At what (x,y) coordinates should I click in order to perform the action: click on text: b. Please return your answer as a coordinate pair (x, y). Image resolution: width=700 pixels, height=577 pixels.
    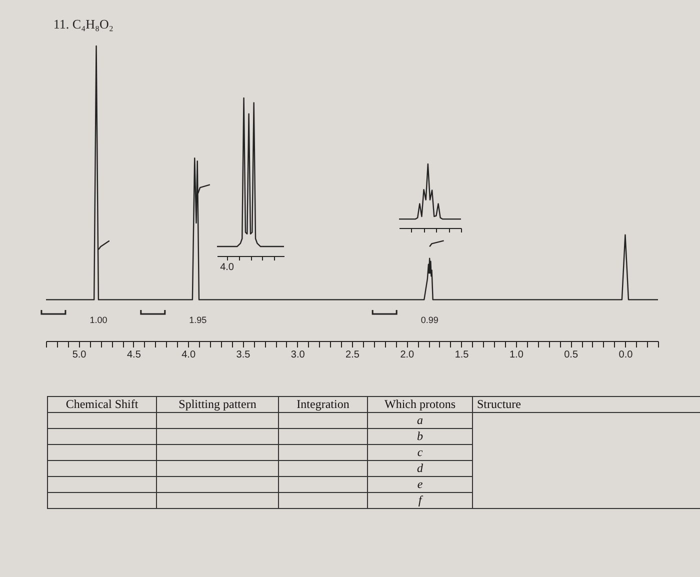
    Looking at the image, I should click on (420, 436).